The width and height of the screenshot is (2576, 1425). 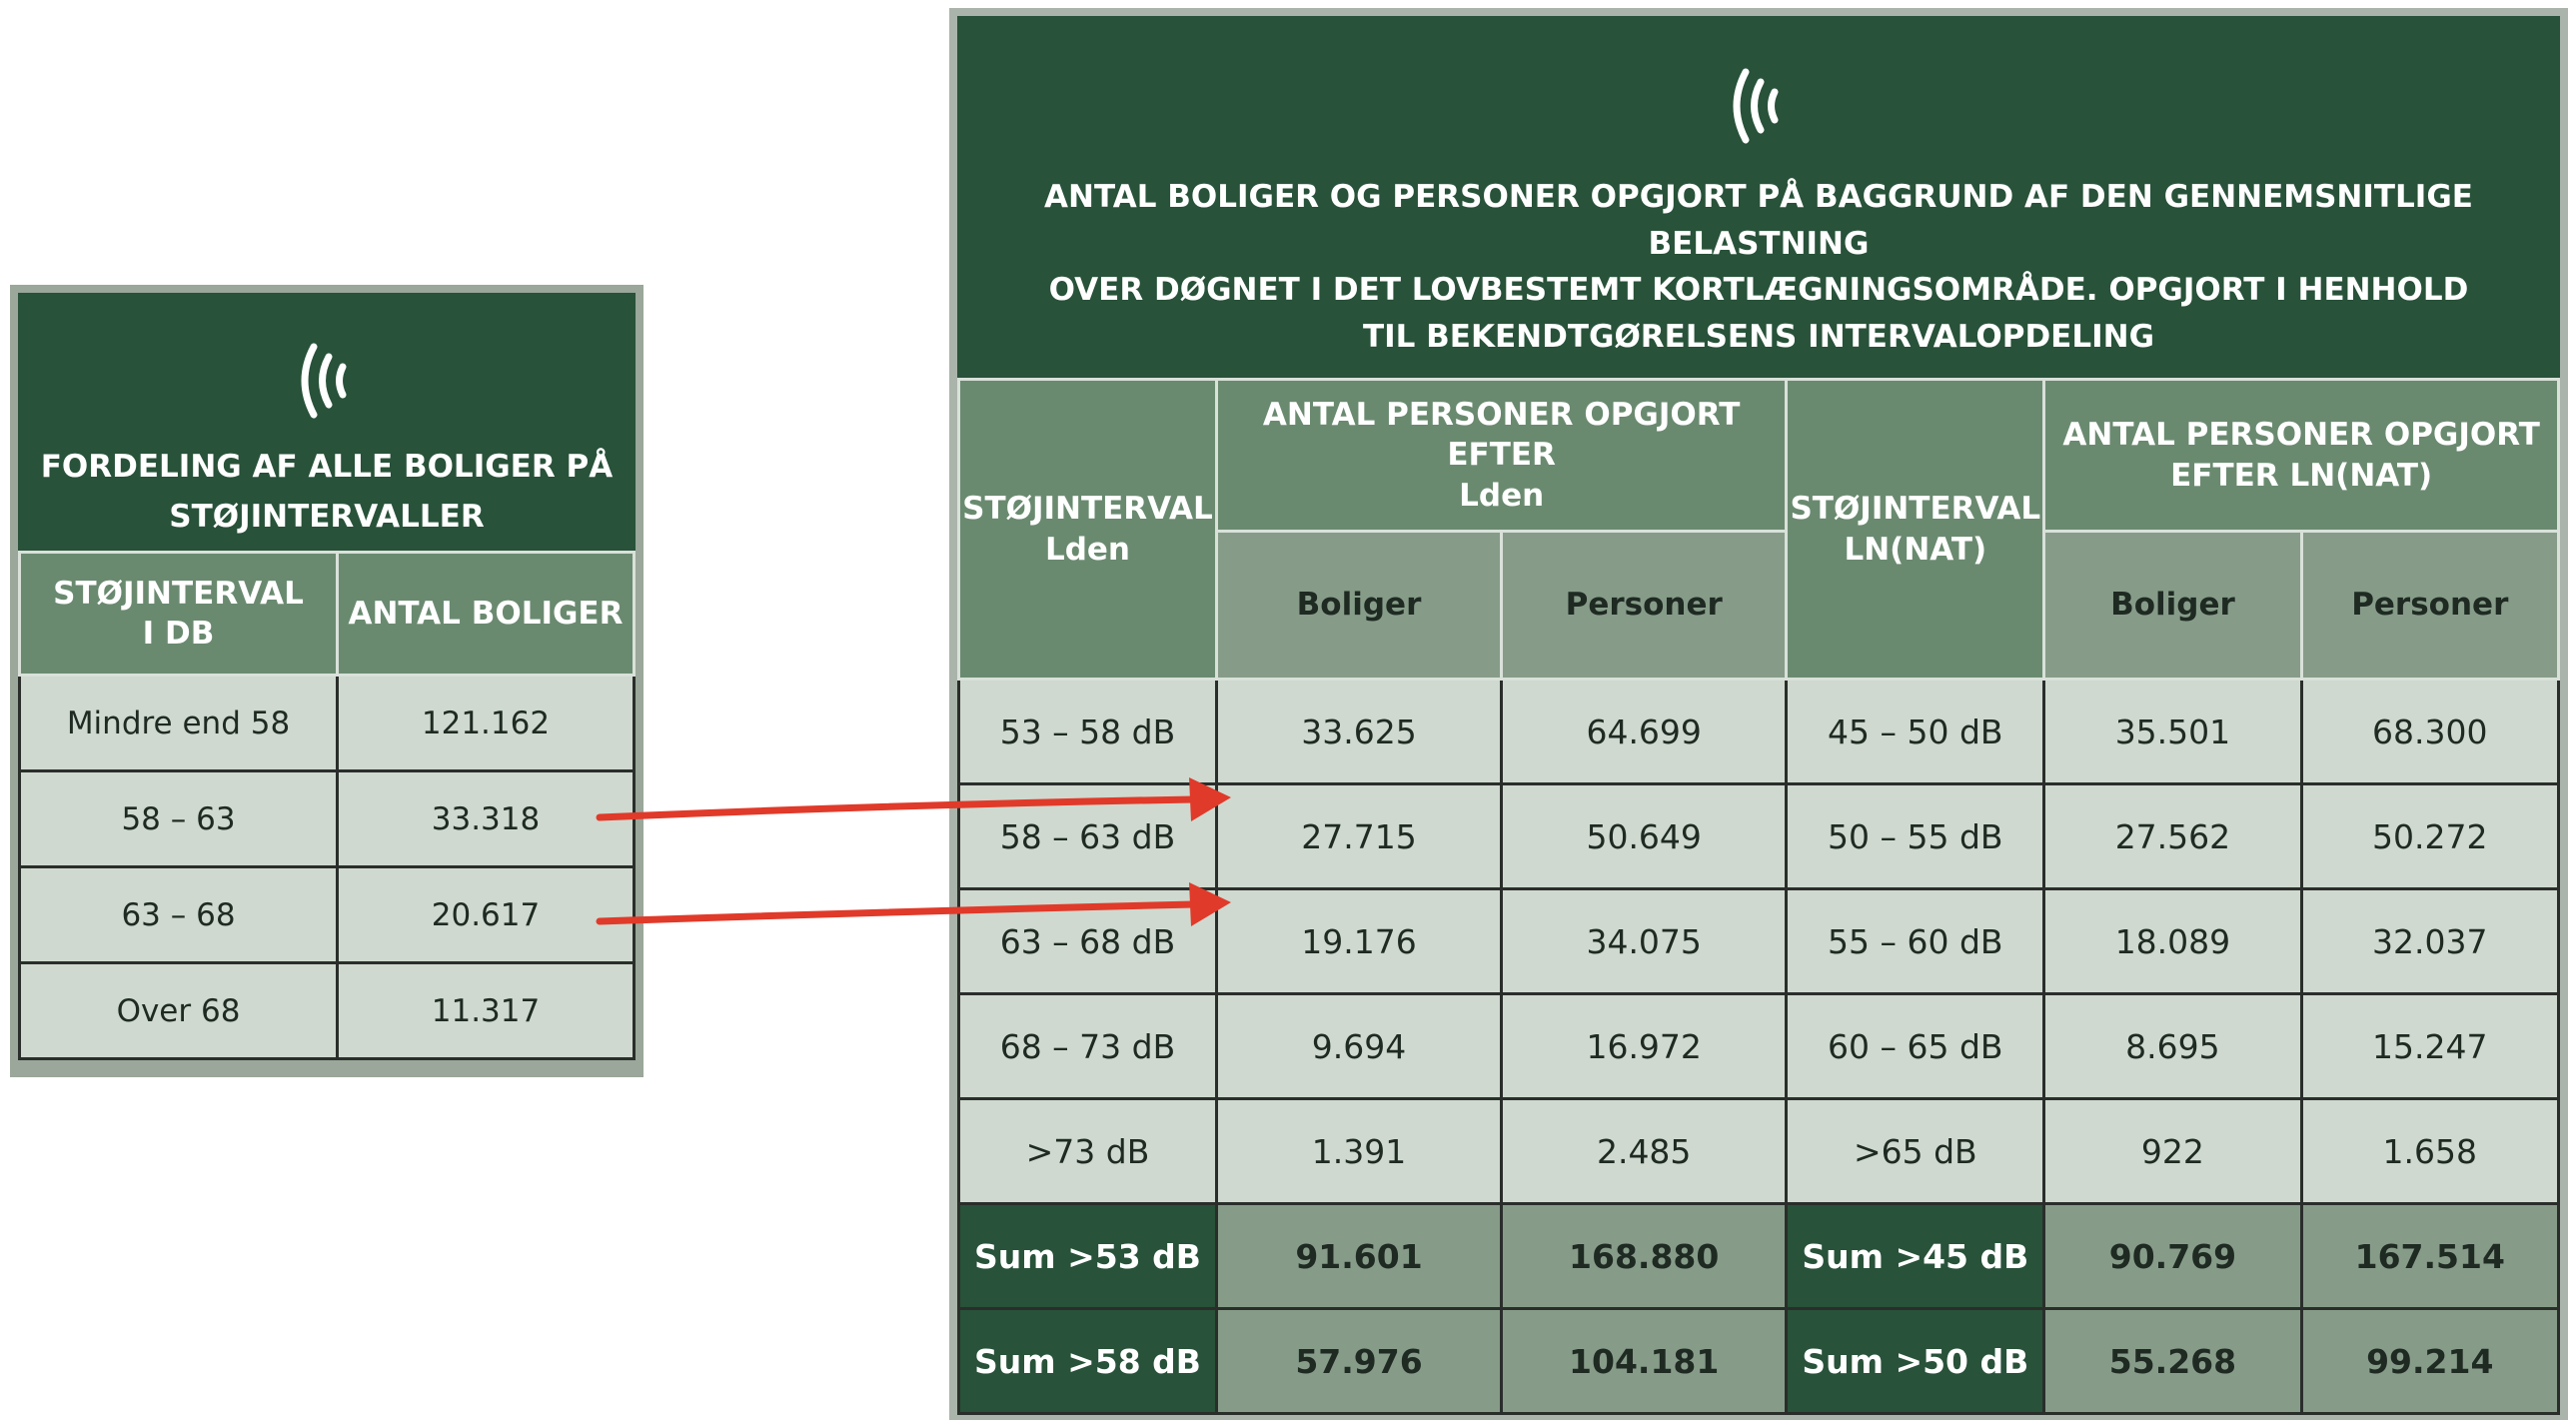 What do you see at coordinates (2430, 836) in the screenshot?
I see `ln-personer-cell: 50.272` at bounding box center [2430, 836].